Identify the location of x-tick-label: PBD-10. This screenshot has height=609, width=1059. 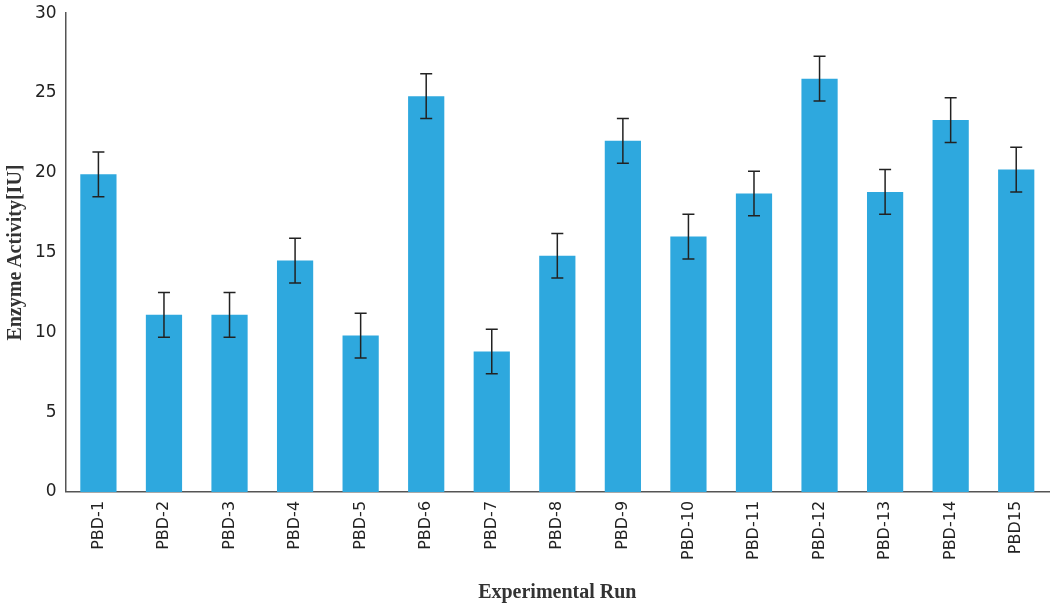
(687, 530).